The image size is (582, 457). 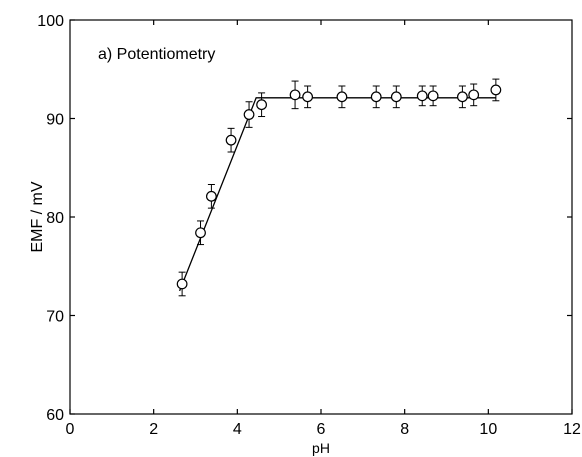 What do you see at coordinates (321, 448) in the screenshot?
I see `x-axis-label: pH` at bounding box center [321, 448].